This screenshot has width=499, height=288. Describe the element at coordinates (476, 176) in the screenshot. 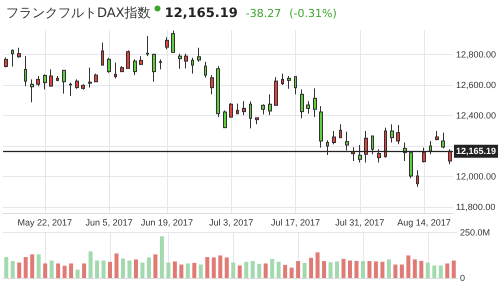

I see `y-tick-label: 12,000.00` at that location.